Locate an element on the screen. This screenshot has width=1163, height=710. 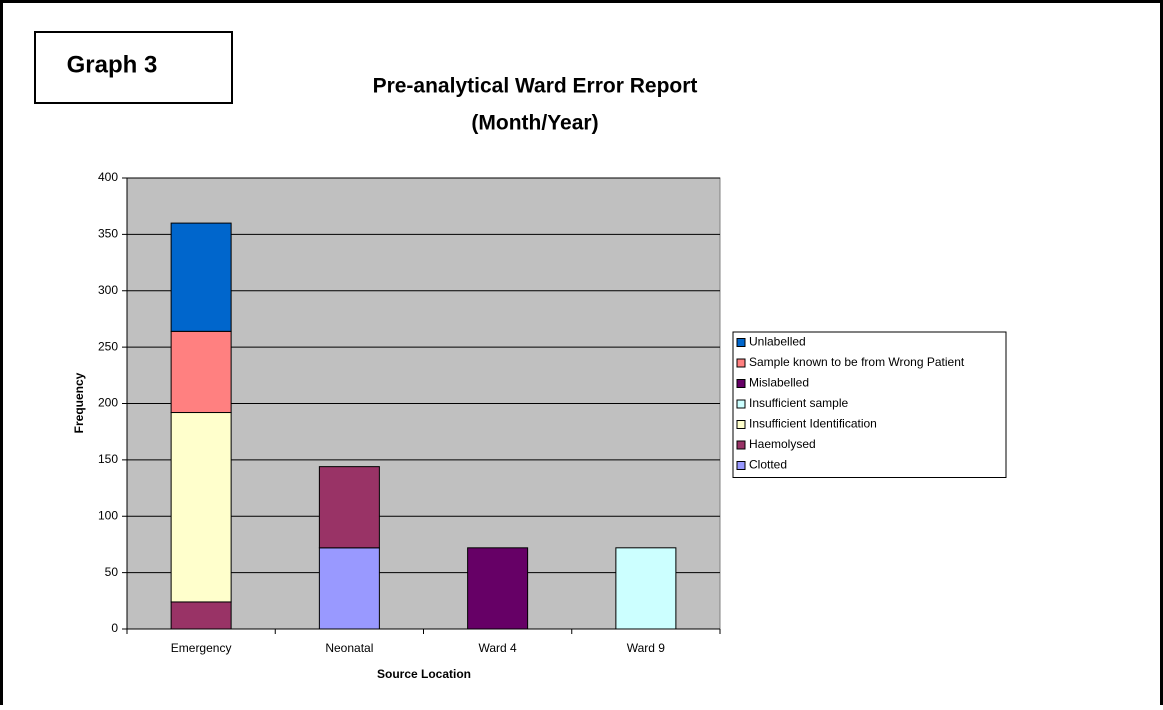
legend-label: Sample known to be from Wrong Patient is located at coordinates (857, 362).